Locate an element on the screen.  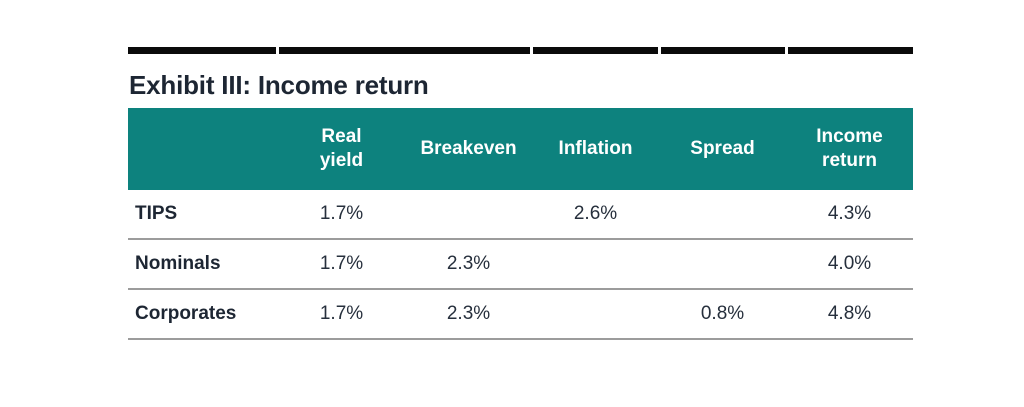
table-row-corporates: Corporates 1.7% 2.3% 0.8% 4.8% is located at coordinates (520, 315).